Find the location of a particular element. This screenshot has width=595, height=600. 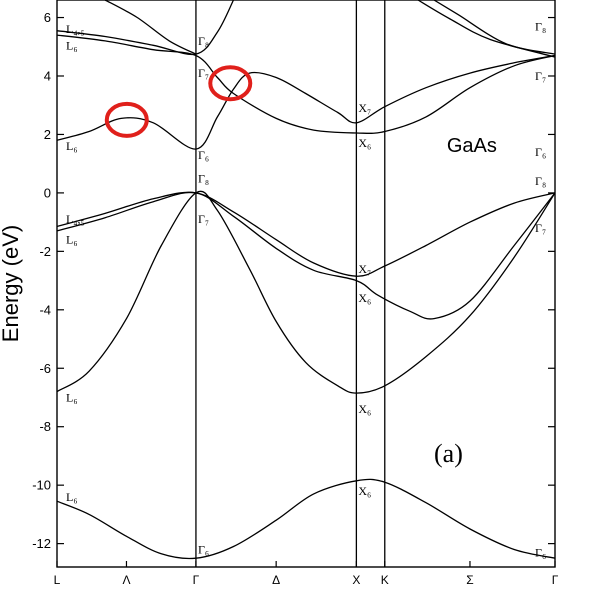

kpoint-label: K is located at coordinates (385, 580).